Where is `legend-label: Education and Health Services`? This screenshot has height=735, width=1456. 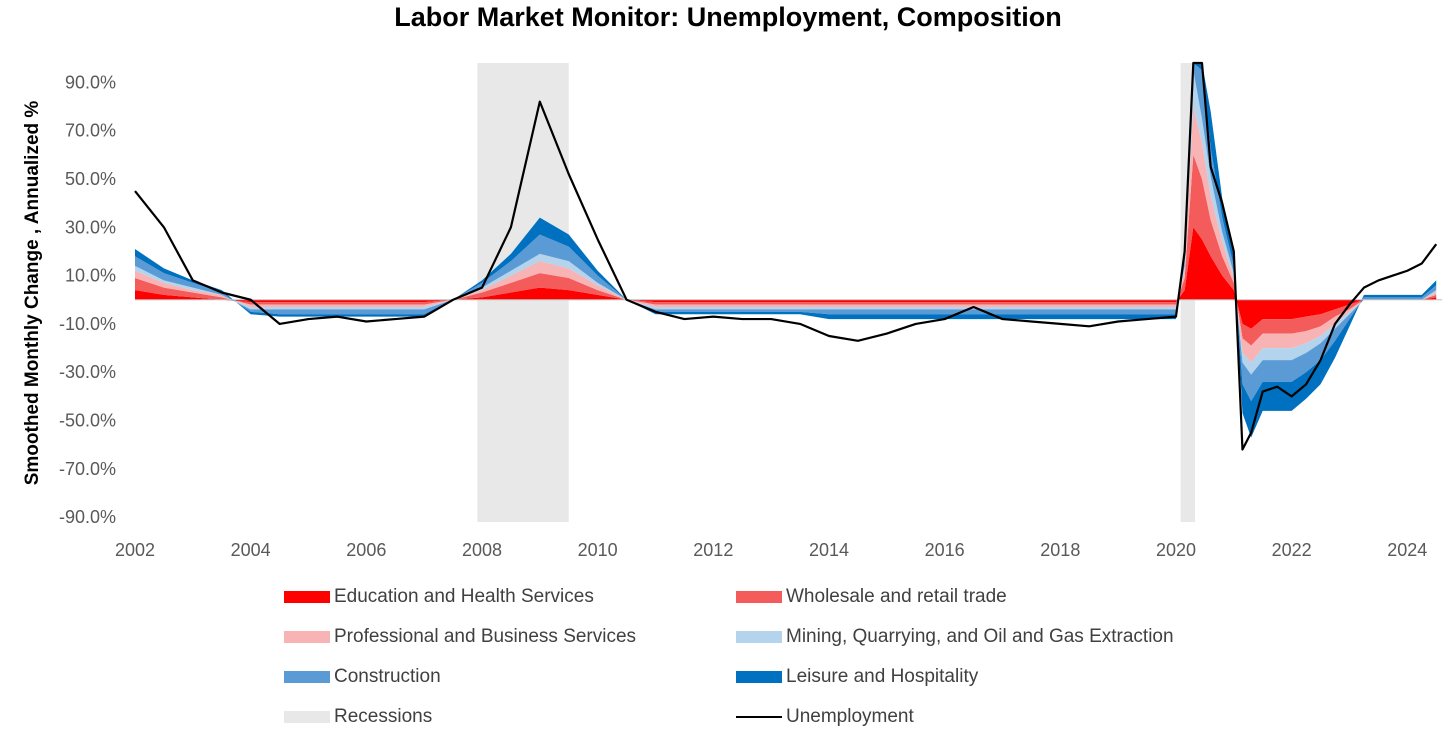
legend-label: Education and Health Services is located at coordinates (464, 596).